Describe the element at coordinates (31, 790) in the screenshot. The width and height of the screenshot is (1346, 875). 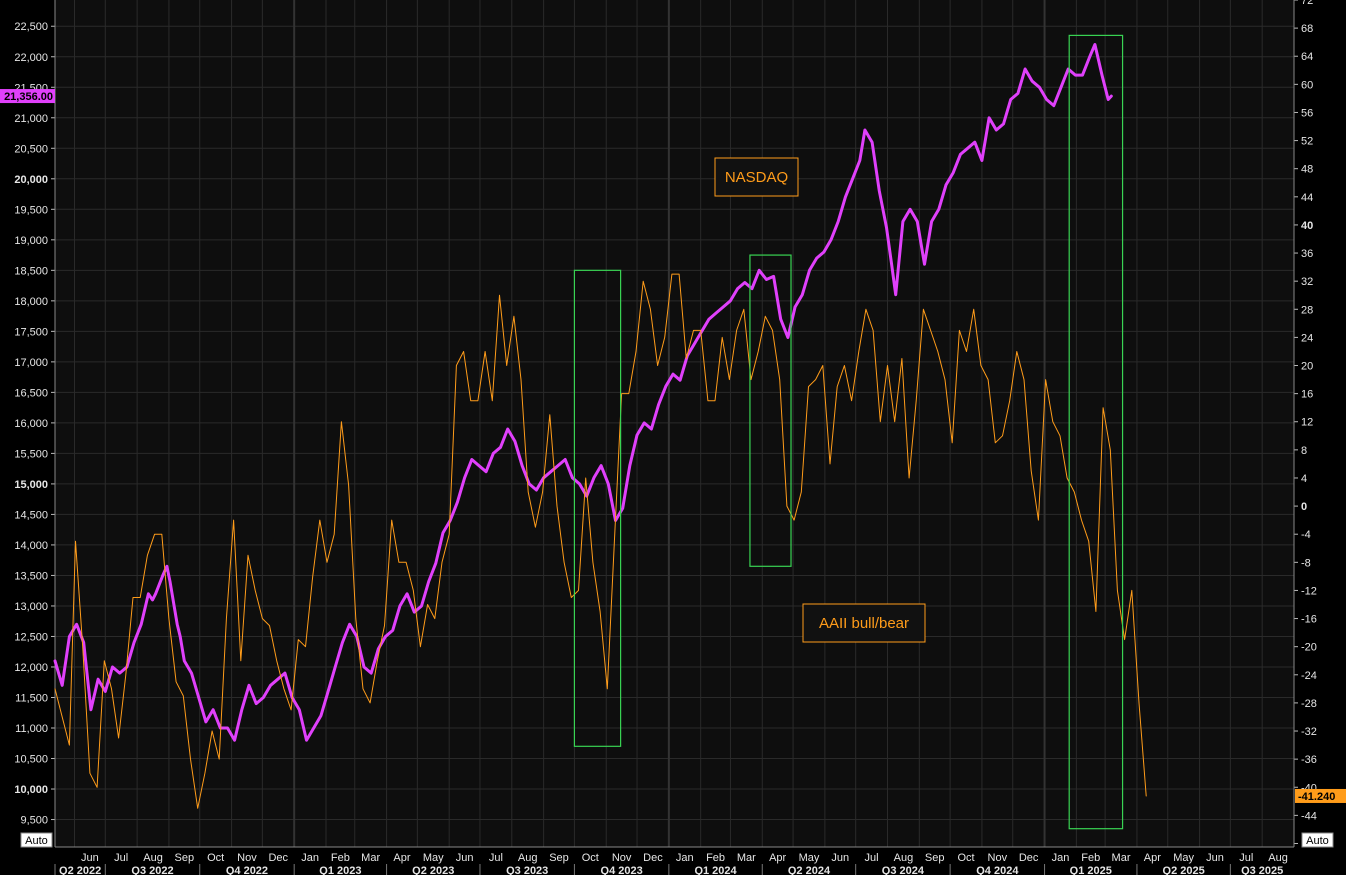
I see `left-tick-label: 10,000` at that location.